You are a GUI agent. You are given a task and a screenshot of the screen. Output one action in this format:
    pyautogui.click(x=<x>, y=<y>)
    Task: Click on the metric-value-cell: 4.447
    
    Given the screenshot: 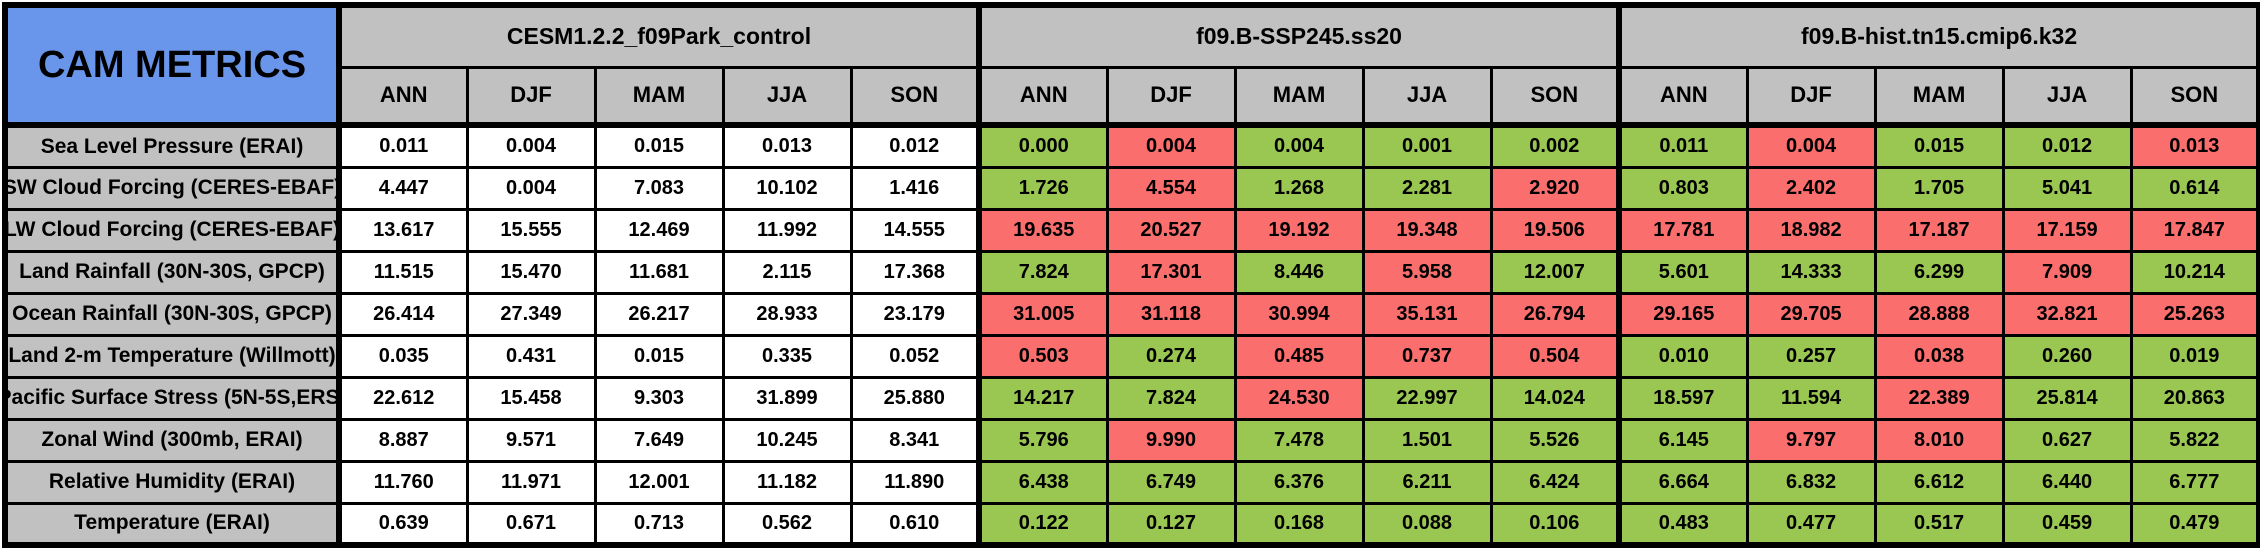 What is the action you would take?
    pyautogui.click(x=402, y=188)
    